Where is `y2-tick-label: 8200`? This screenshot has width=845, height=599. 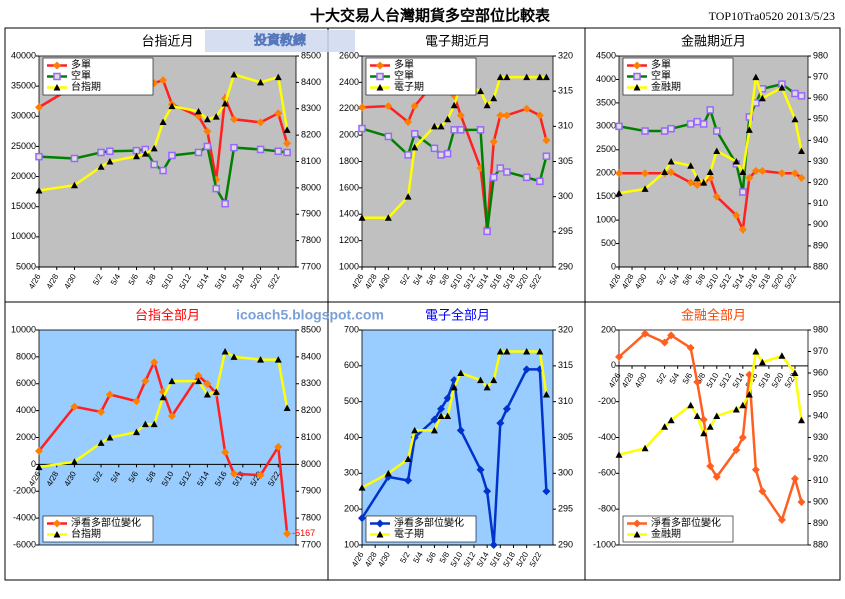 y2-tick-label: 8200 is located at coordinates (311, 135).